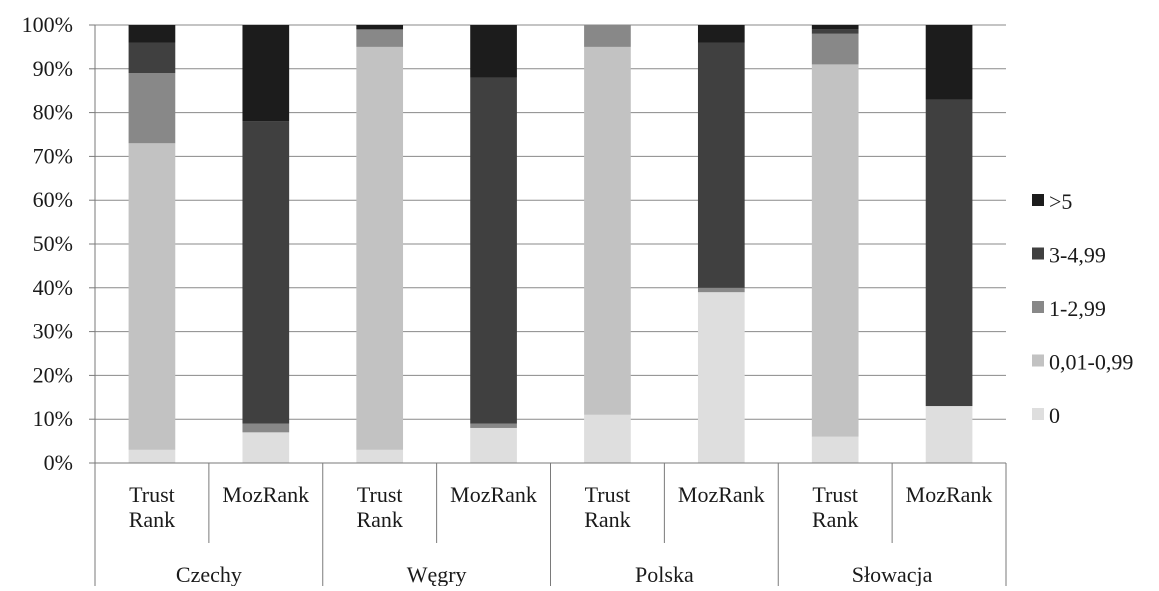 The height and width of the screenshot is (591, 1159). Describe the element at coordinates (53, 287) in the screenshot. I see `y-tick-label: 40%` at that location.